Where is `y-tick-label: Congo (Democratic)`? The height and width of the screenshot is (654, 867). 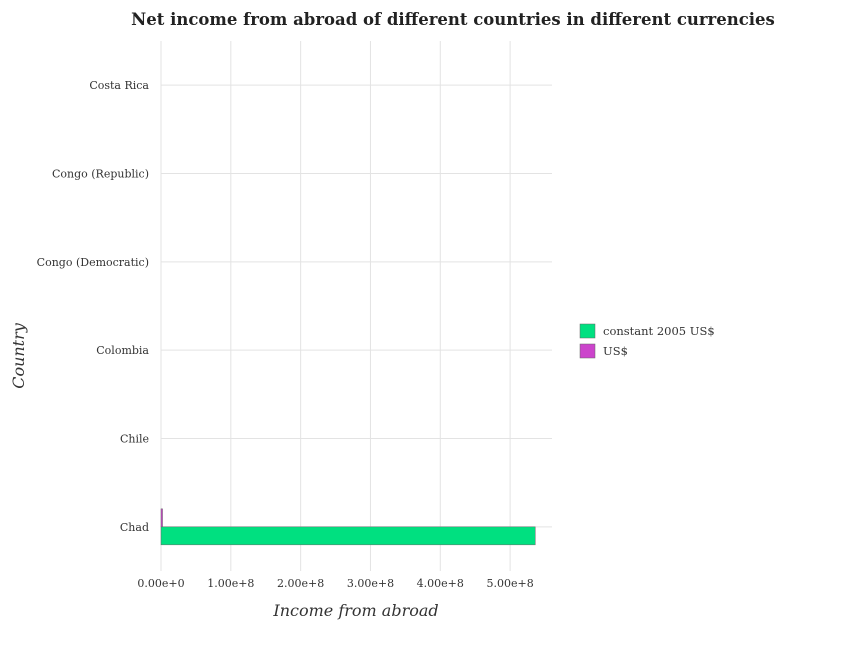 y-tick-label: Congo (Democratic) is located at coordinates (93, 262).